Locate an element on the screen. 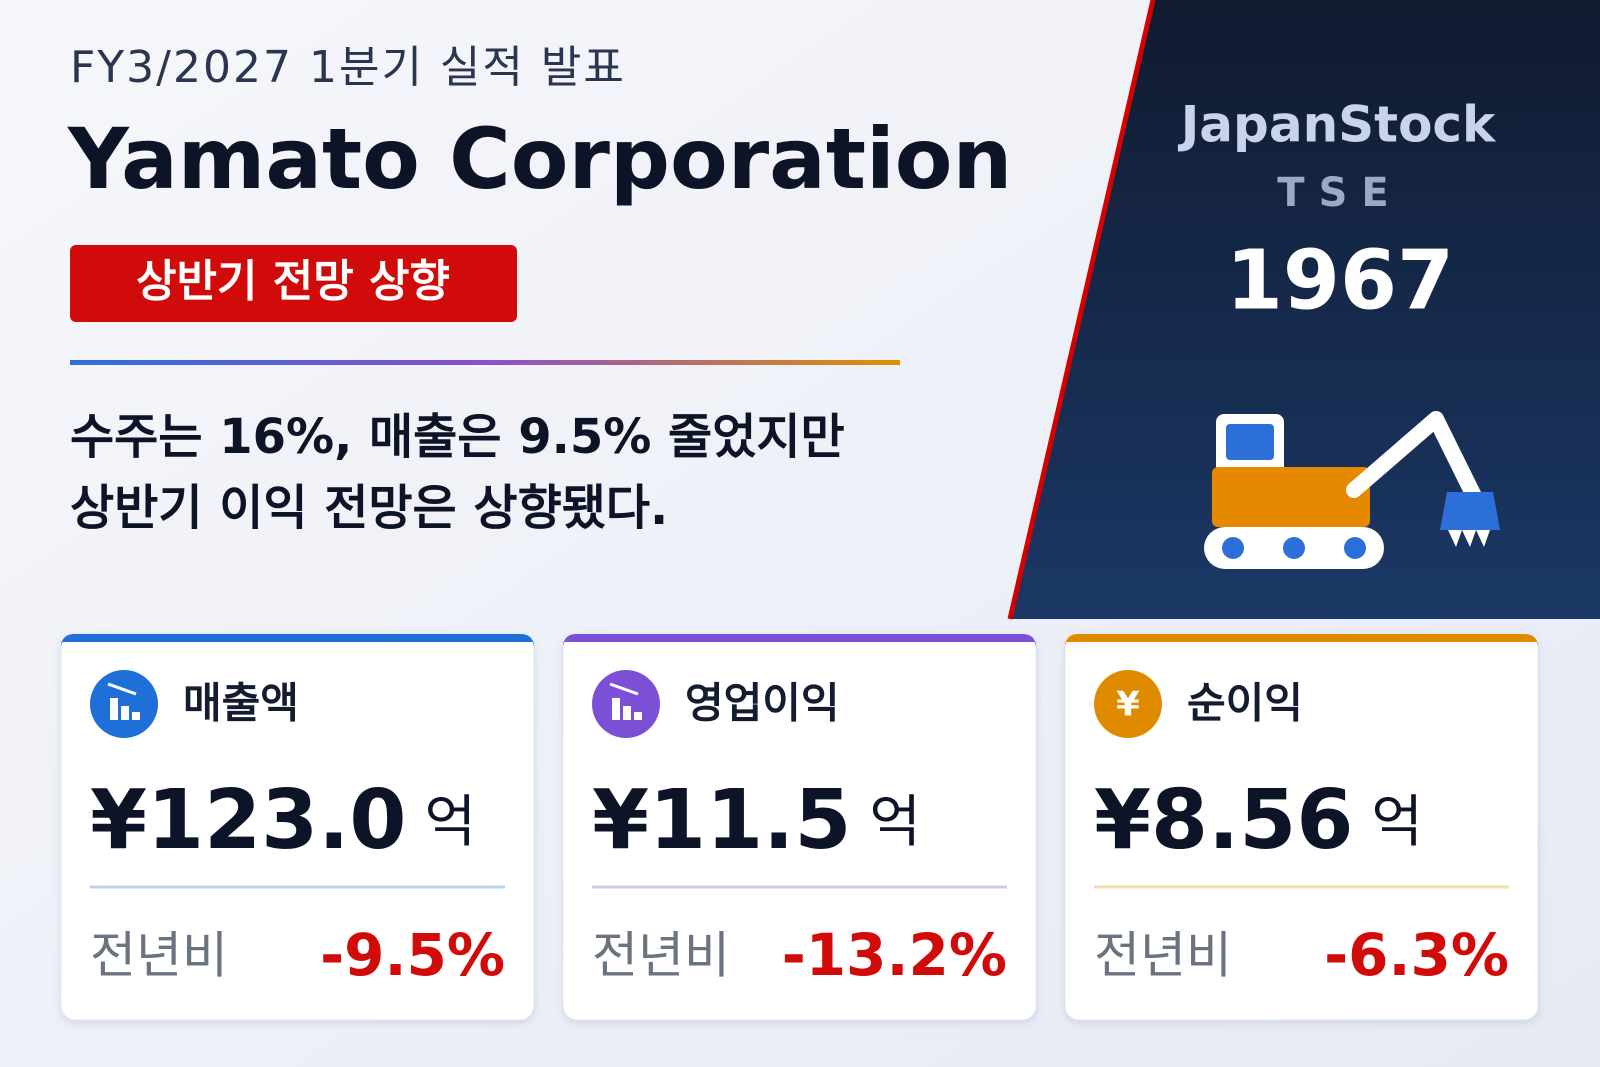 This screenshot has width=1600, height=1067. panel-edge is located at coordinates (1081, 310).